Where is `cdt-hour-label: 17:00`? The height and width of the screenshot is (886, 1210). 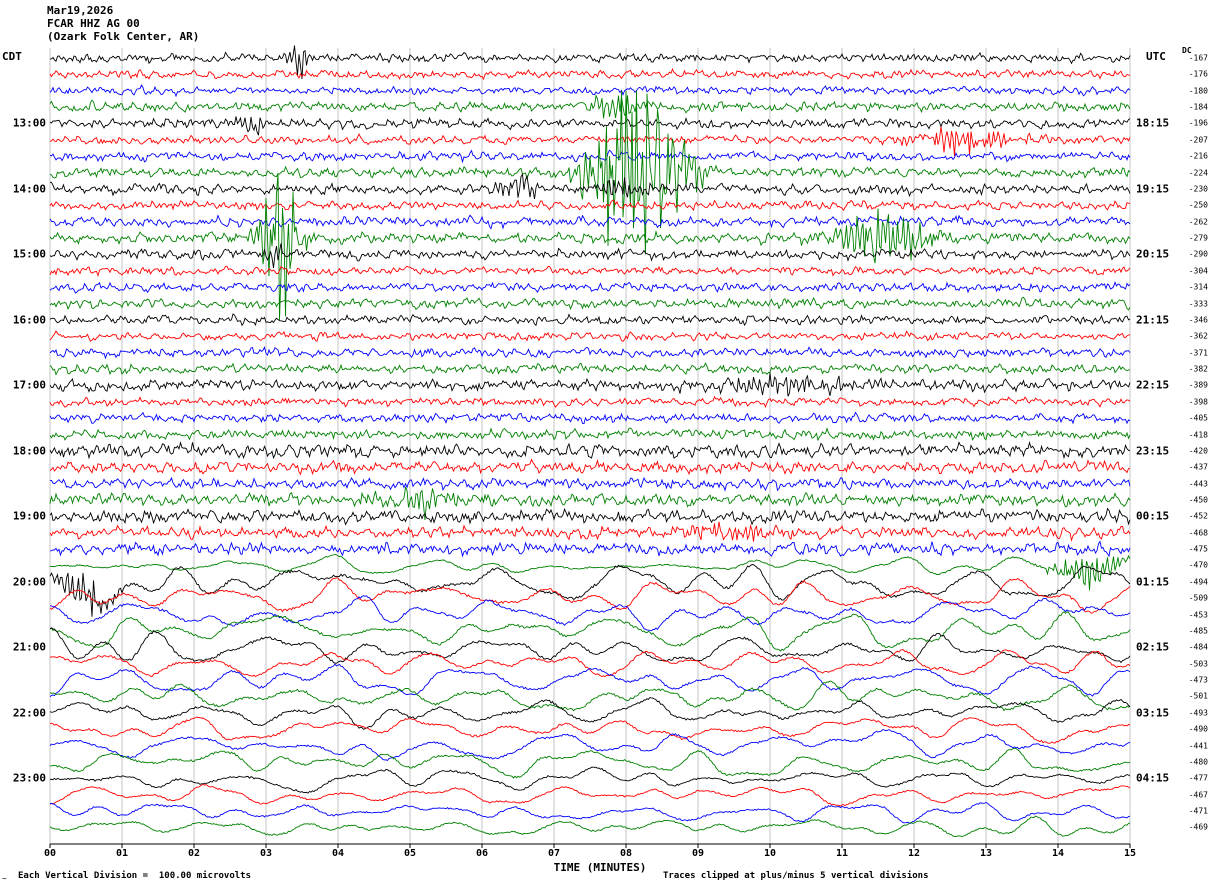 cdt-hour-label: 17:00 is located at coordinates (29, 385).